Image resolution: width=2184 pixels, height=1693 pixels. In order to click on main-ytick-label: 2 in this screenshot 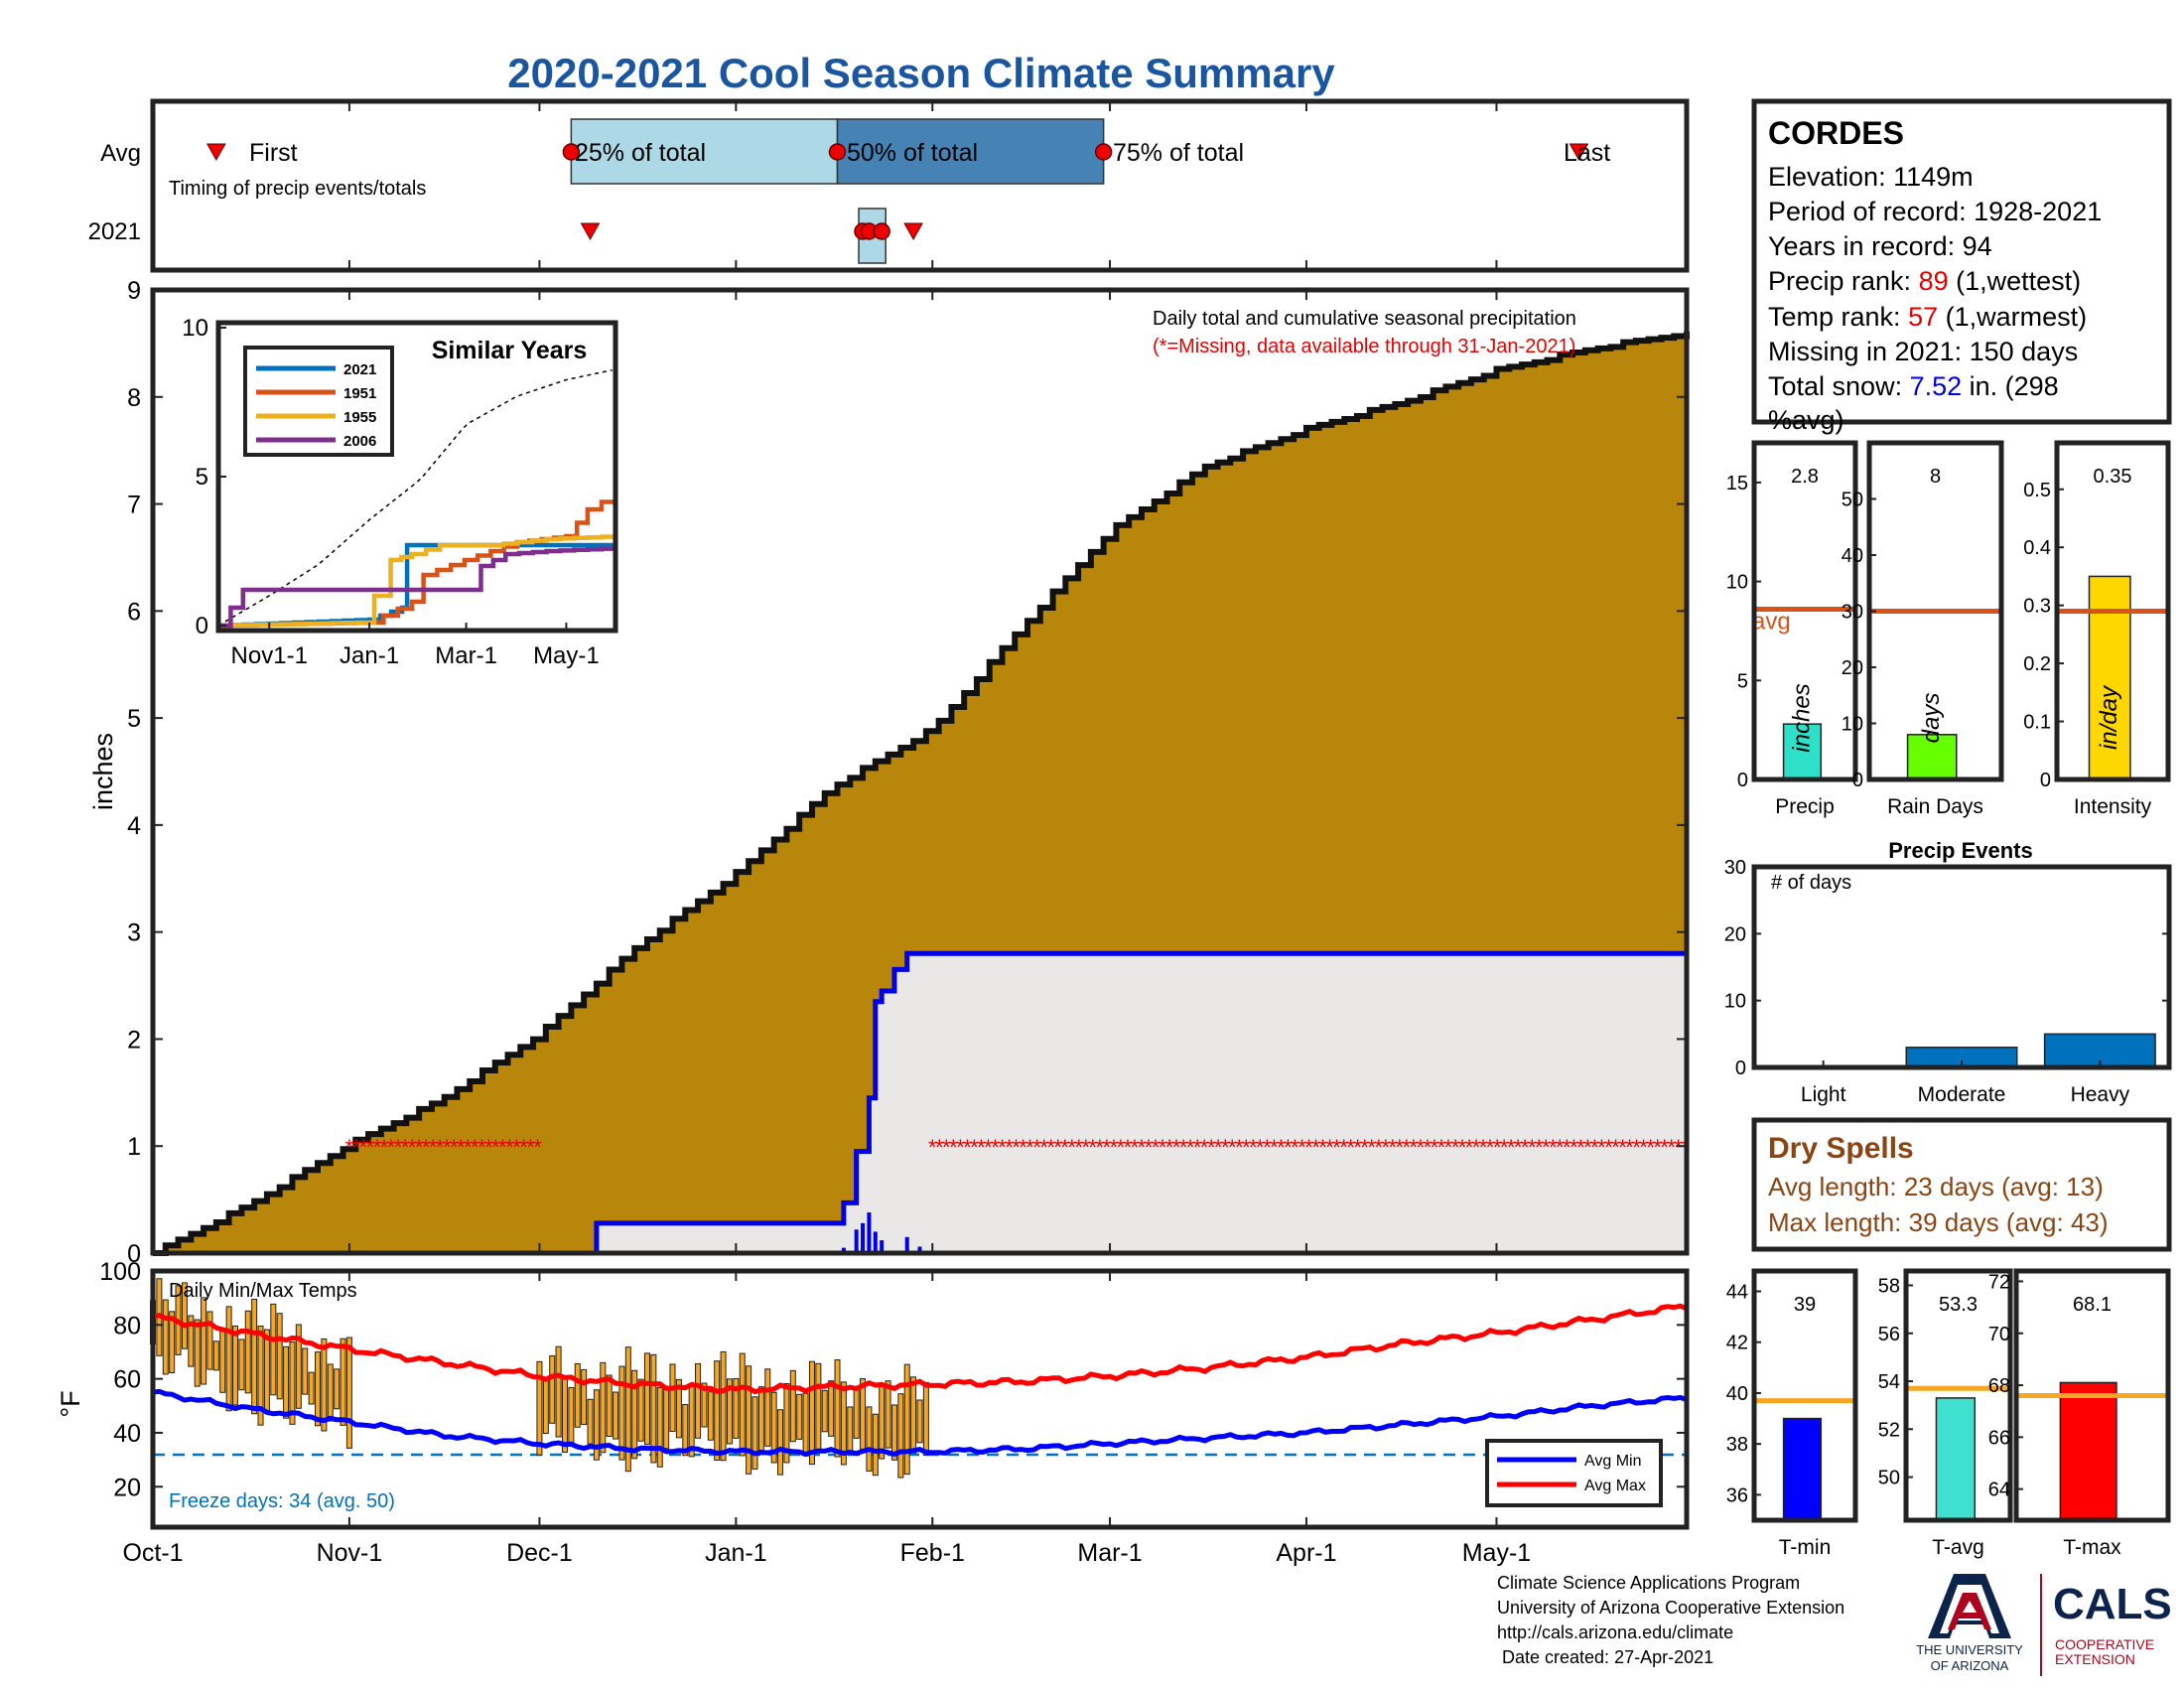, I will do `click(134, 1040)`.